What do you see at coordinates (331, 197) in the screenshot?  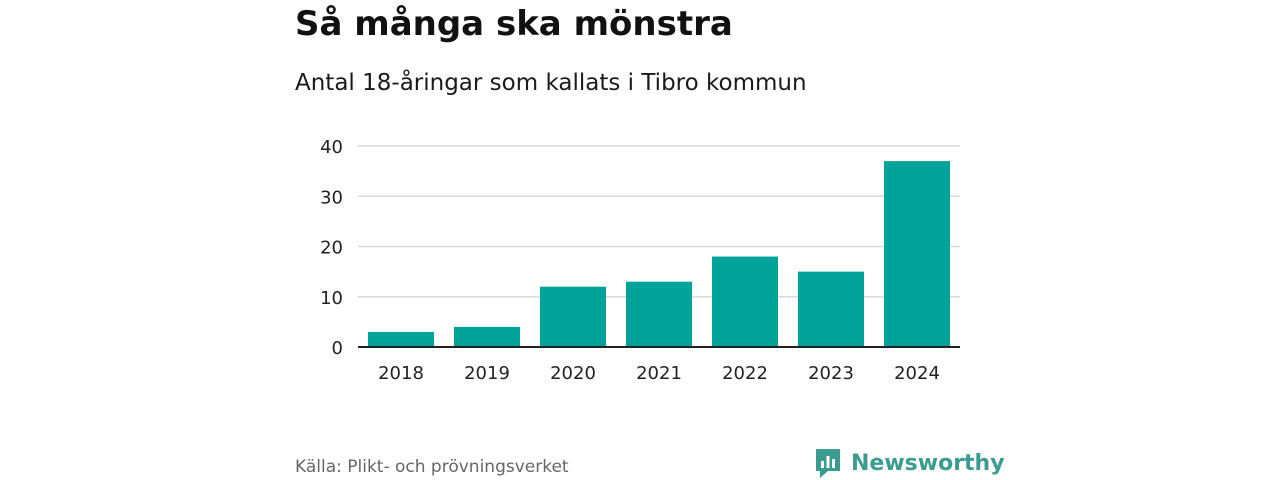 I see `y-tick-label: 30` at bounding box center [331, 197].